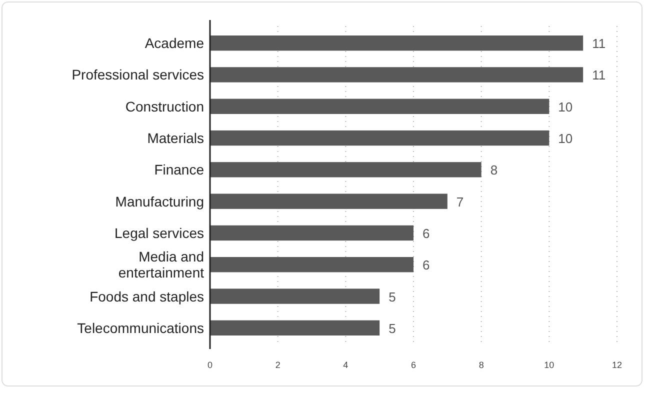 This screenshot has height=410, width=646. Describe the element at coordinates (345, 365) in the screenshot. I see `x-tick-label: 4` at that location.